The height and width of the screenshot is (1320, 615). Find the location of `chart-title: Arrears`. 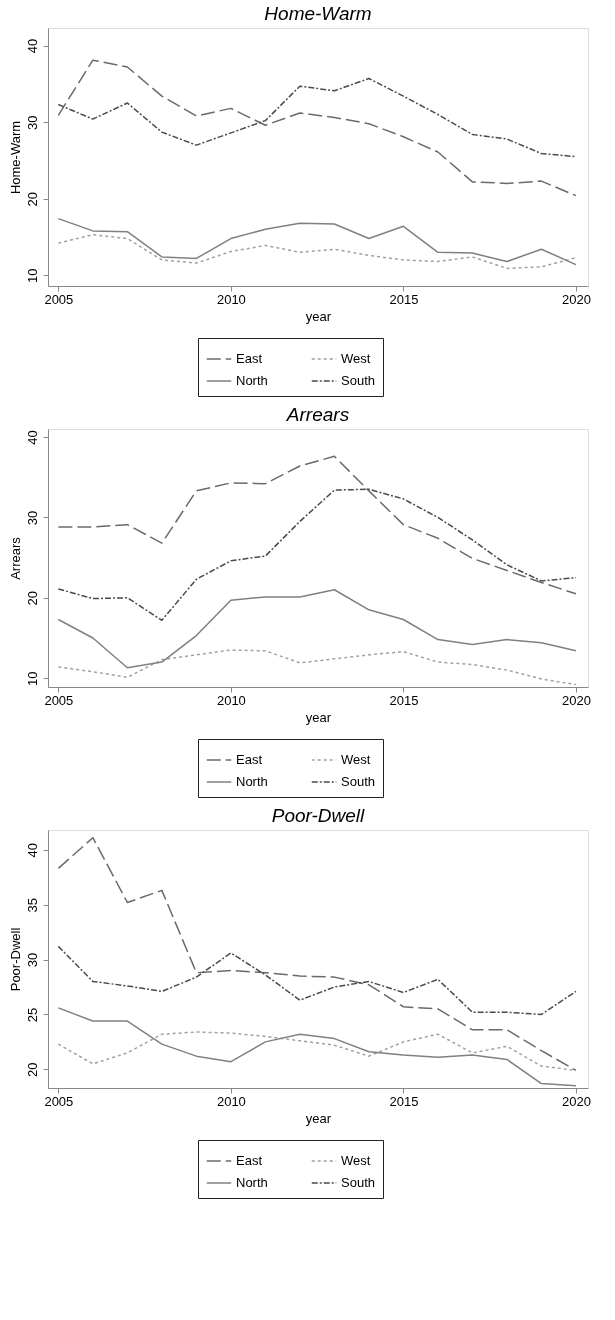

chart-title: Arrears is located at coordinates (317, 414).